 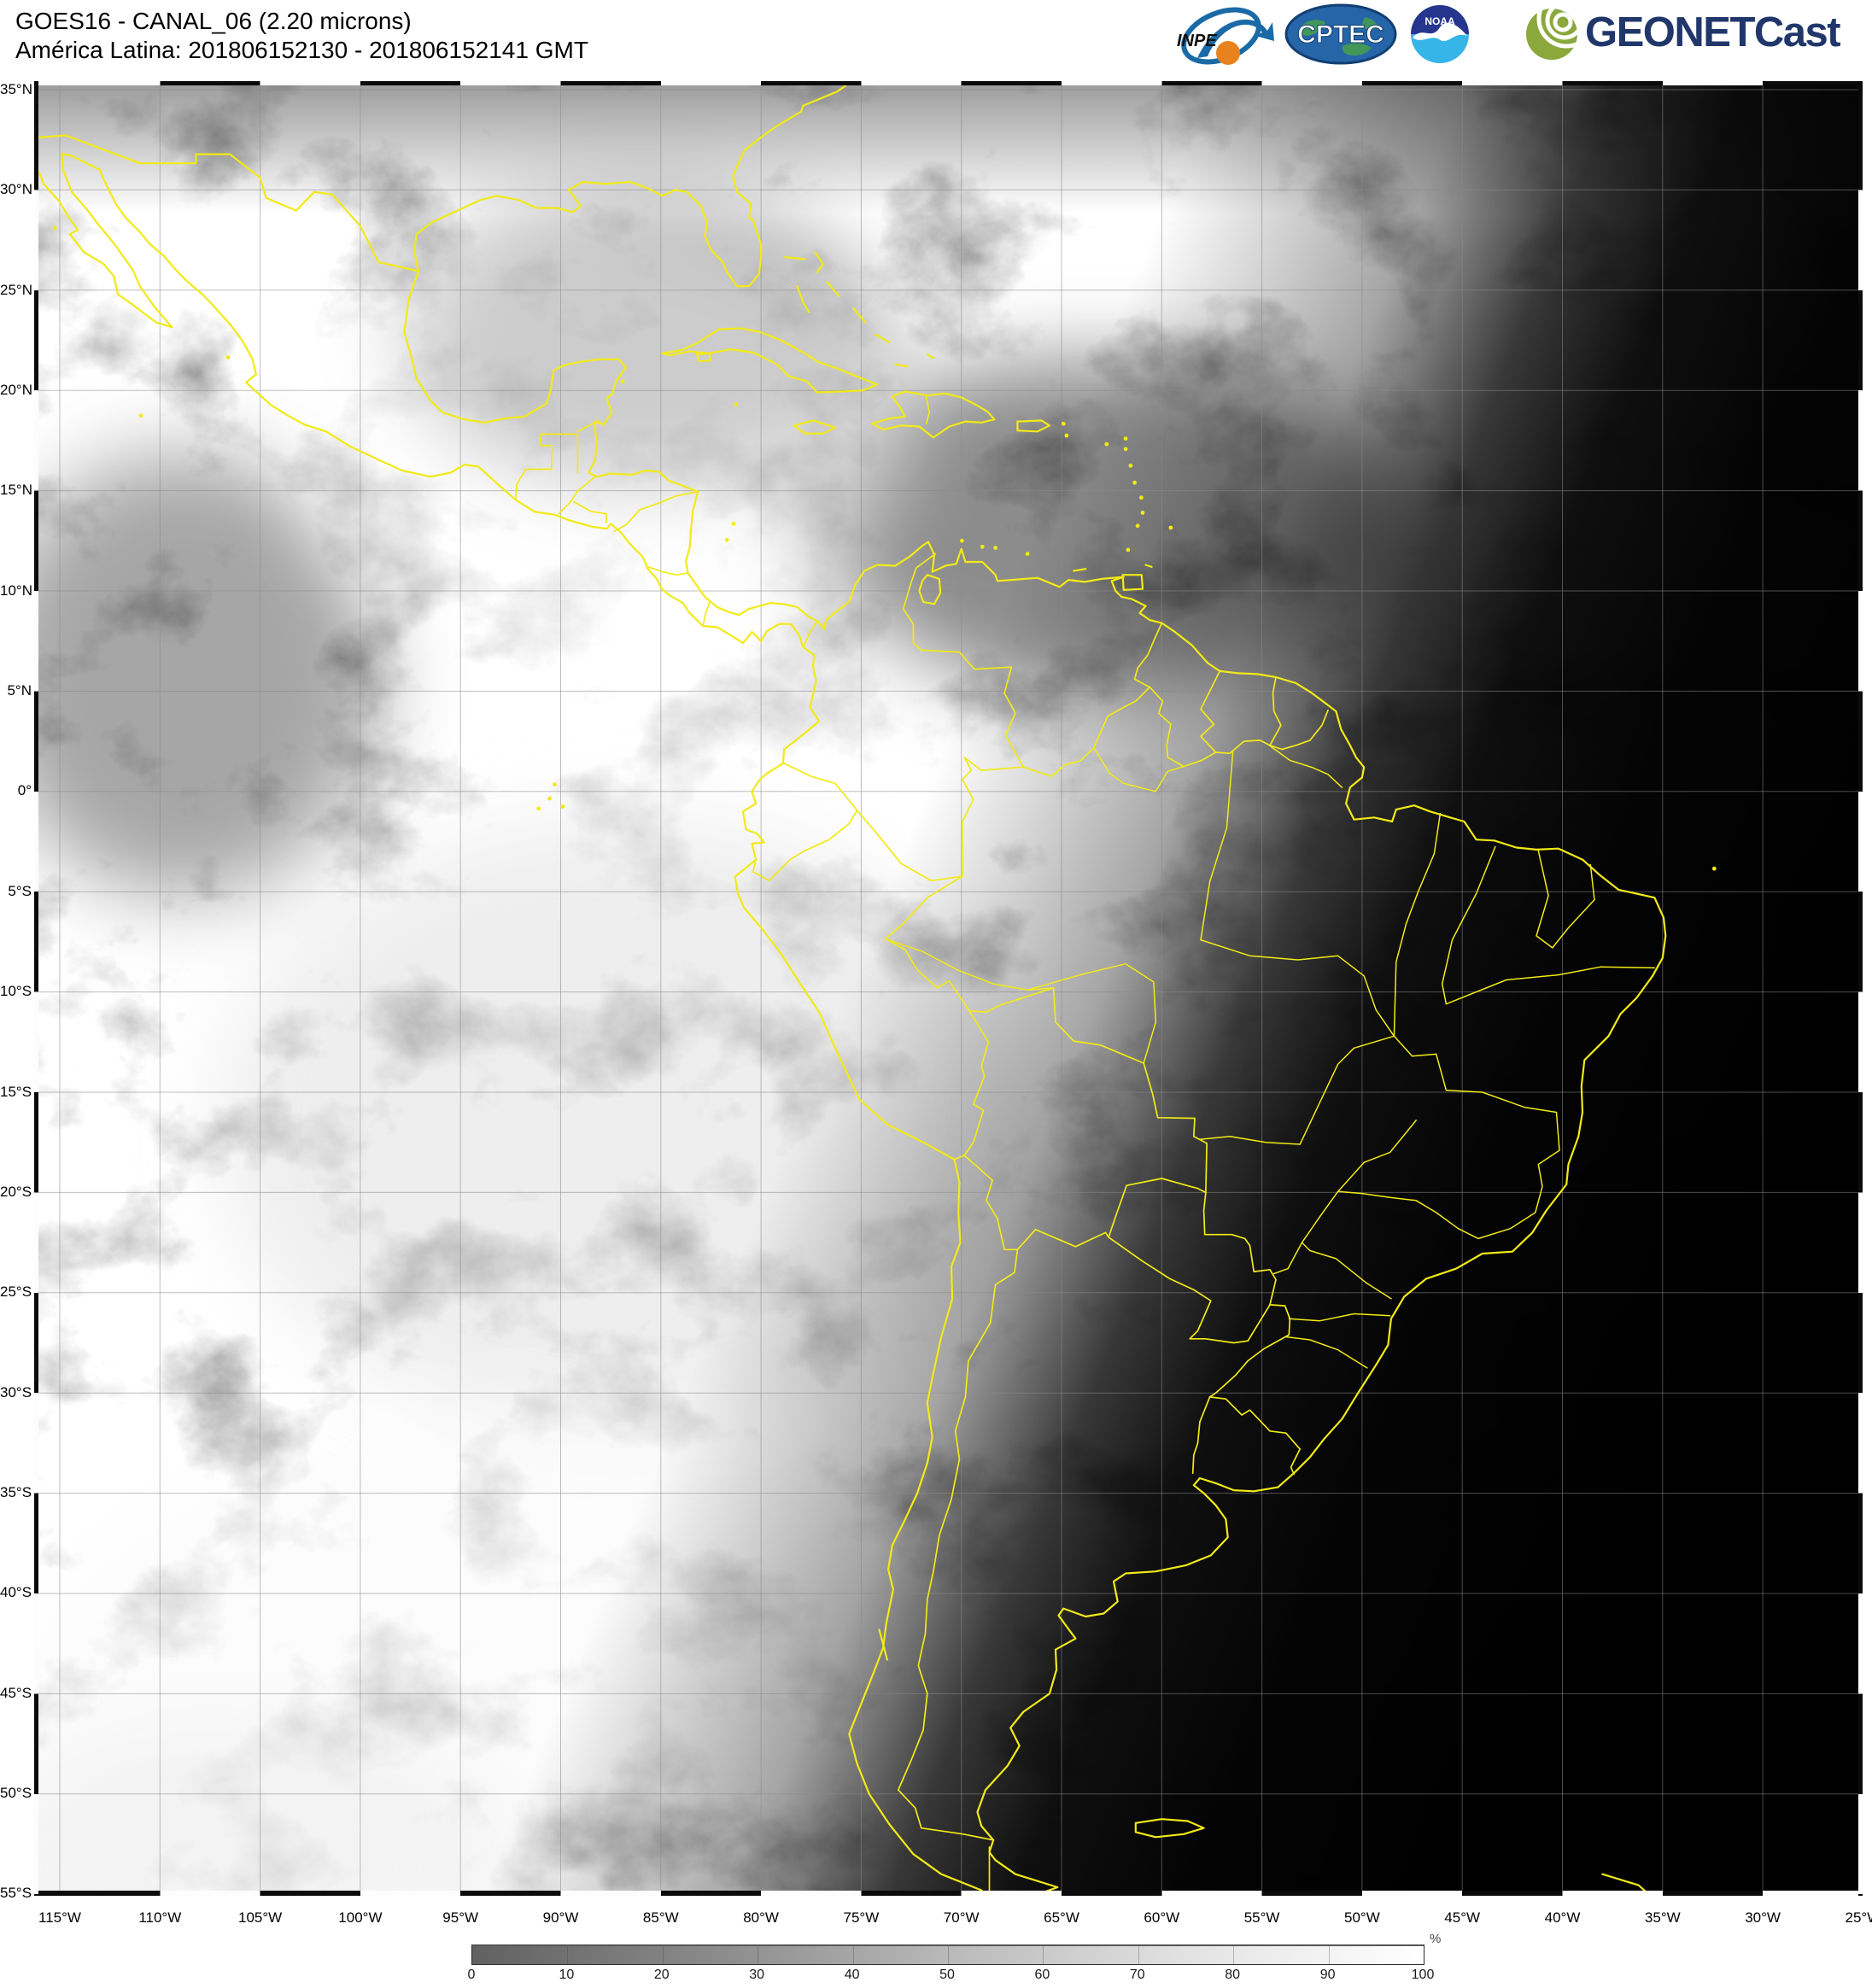 I want to click on lon-label: 45°W, so click(x=1462, y=1917).